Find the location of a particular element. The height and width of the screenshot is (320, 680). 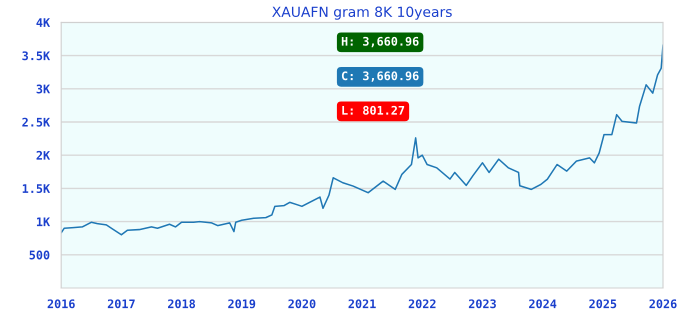

x-tick-label: 2024 is located at coordinates (542, 303).